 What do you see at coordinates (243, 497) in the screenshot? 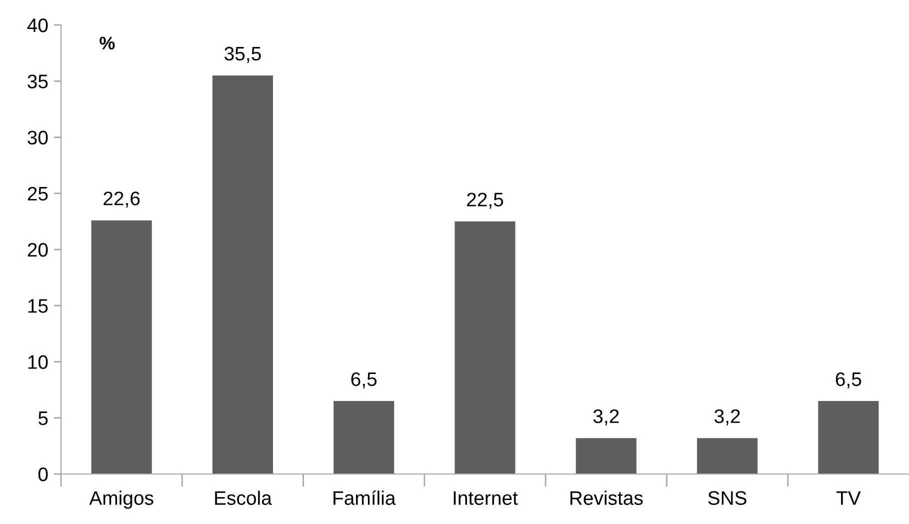
I see `x-tick-label: Escola` at bounding box center [243, 497].